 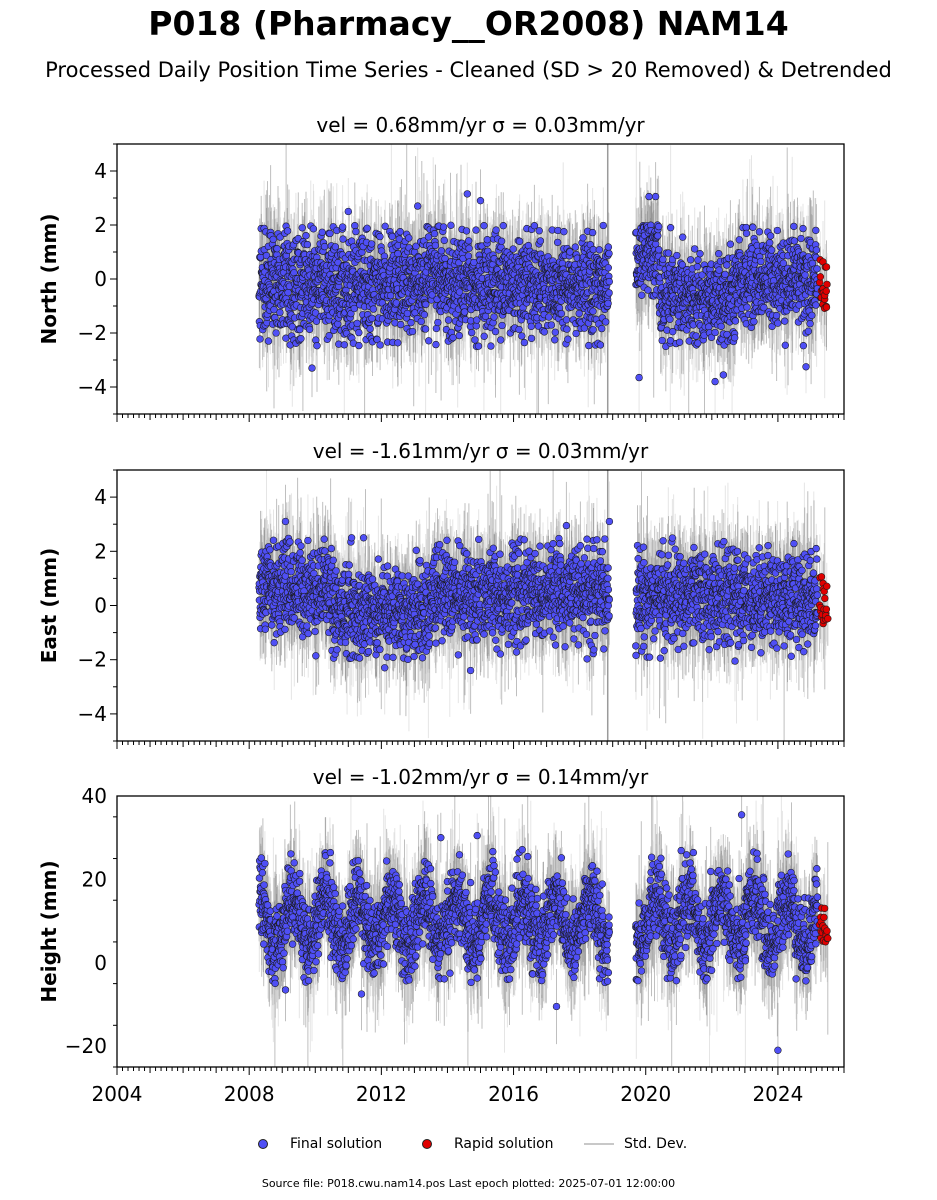 I want to click on north-plot-area, so click(x=543, y=279).